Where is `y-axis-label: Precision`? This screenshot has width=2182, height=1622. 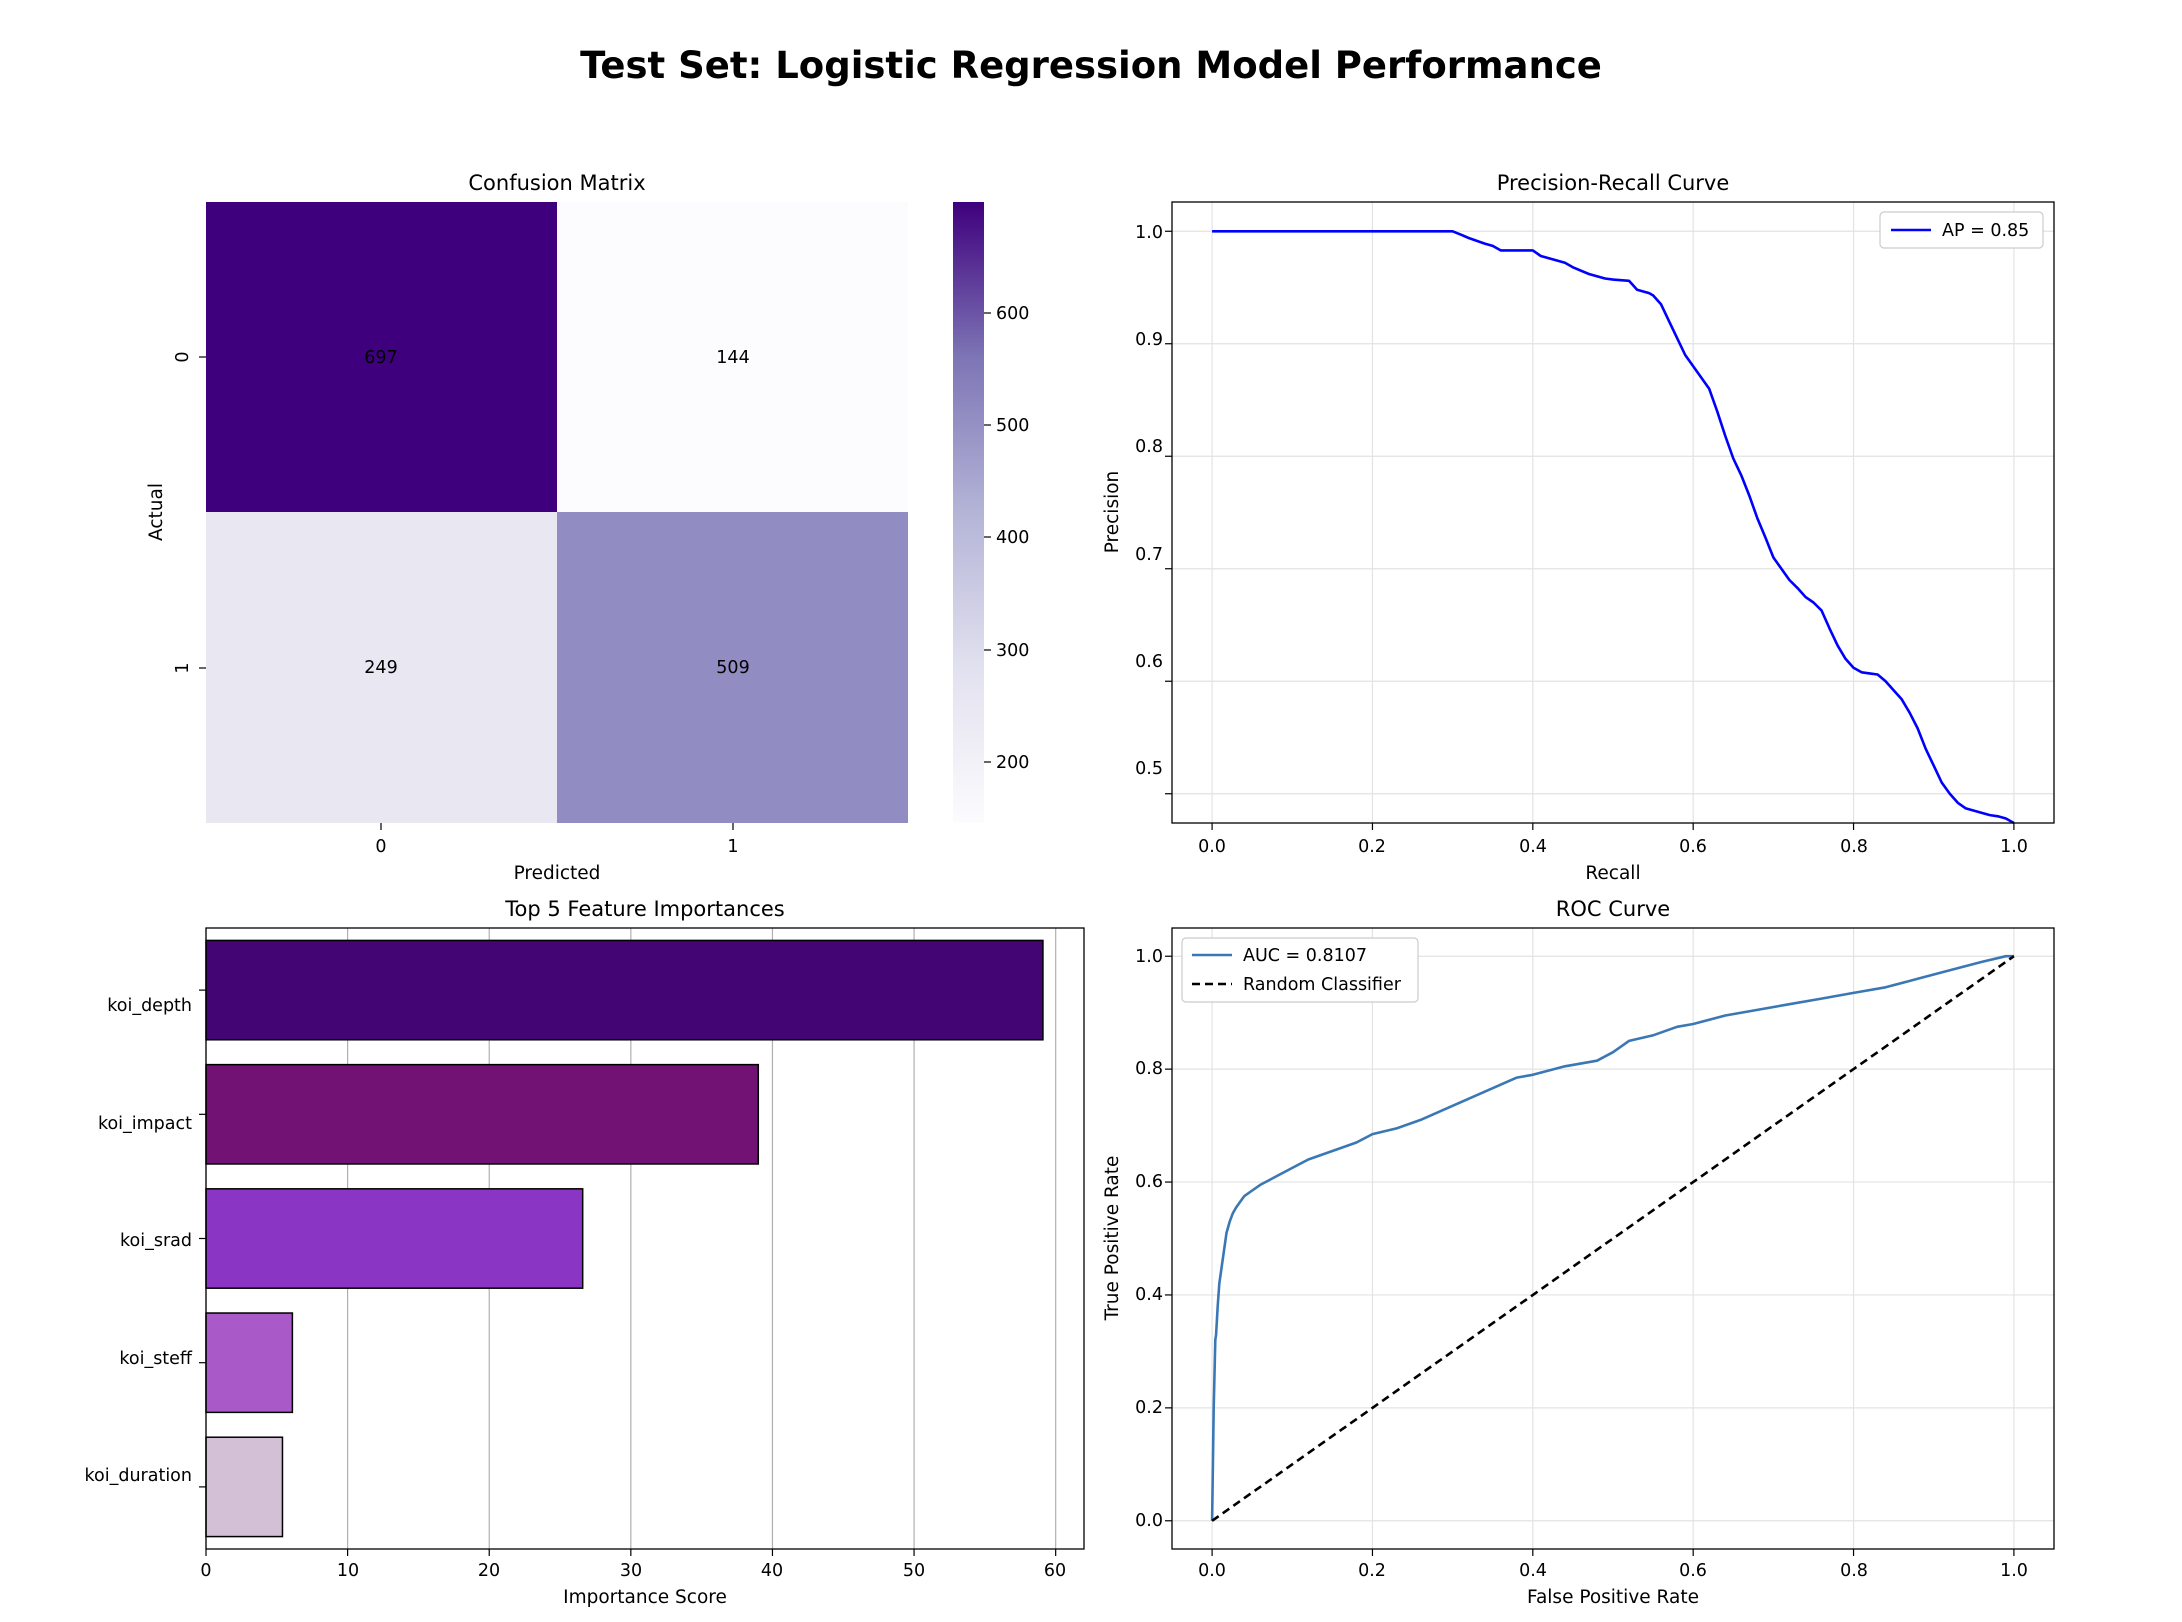 y-axis-label: Precision is located at coordinates (1112, 512).